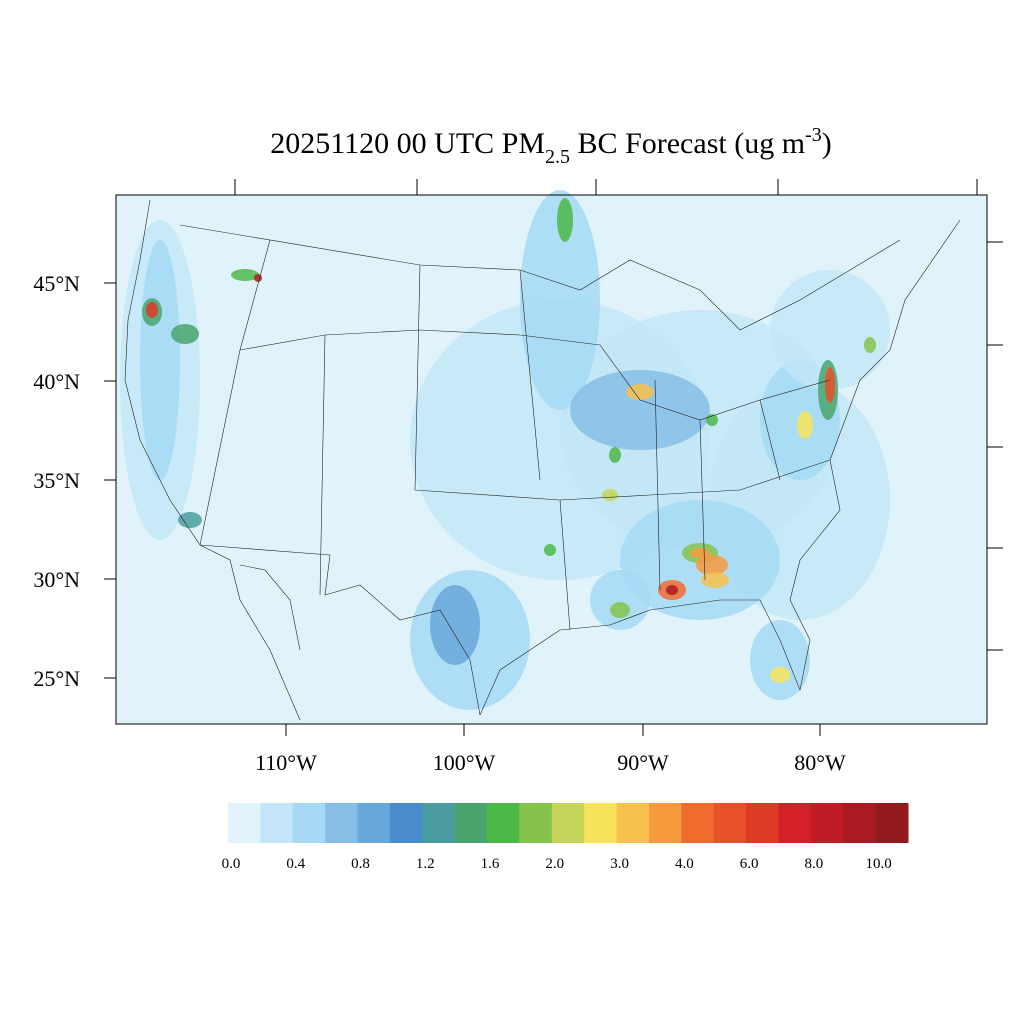  What do you see at coordinates (295, 864) in the screenshot?
I see `colorbar-label: 0.4` at bounding box center [295, 864].